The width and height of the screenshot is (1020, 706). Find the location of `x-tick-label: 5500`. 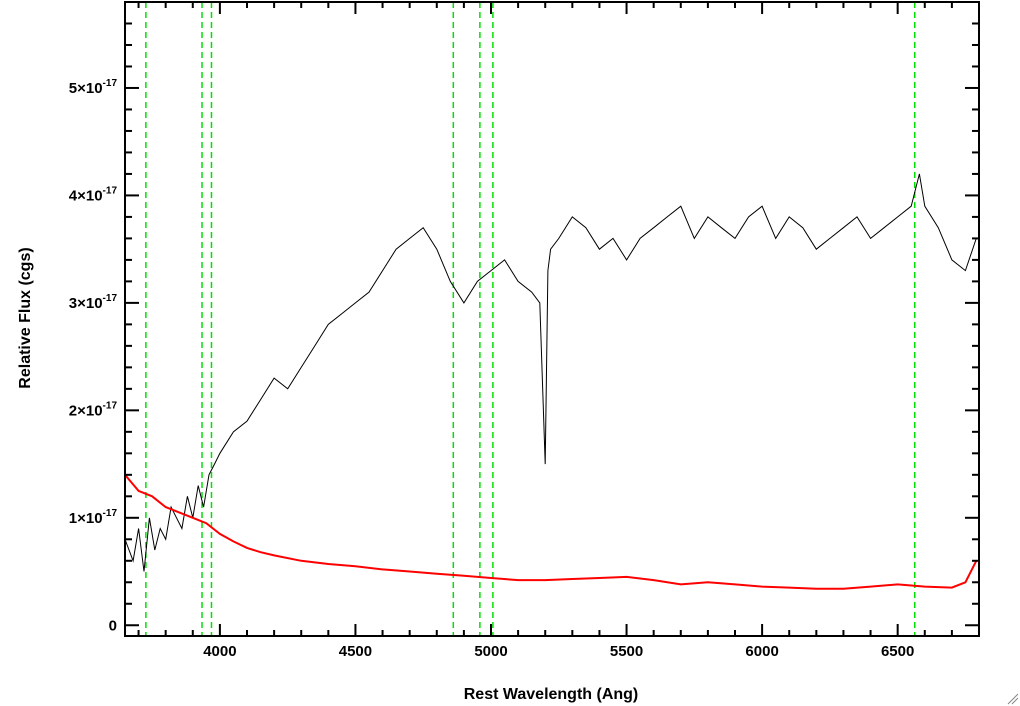

x-tick-label: 5500 is located at coordinates (626, 651).